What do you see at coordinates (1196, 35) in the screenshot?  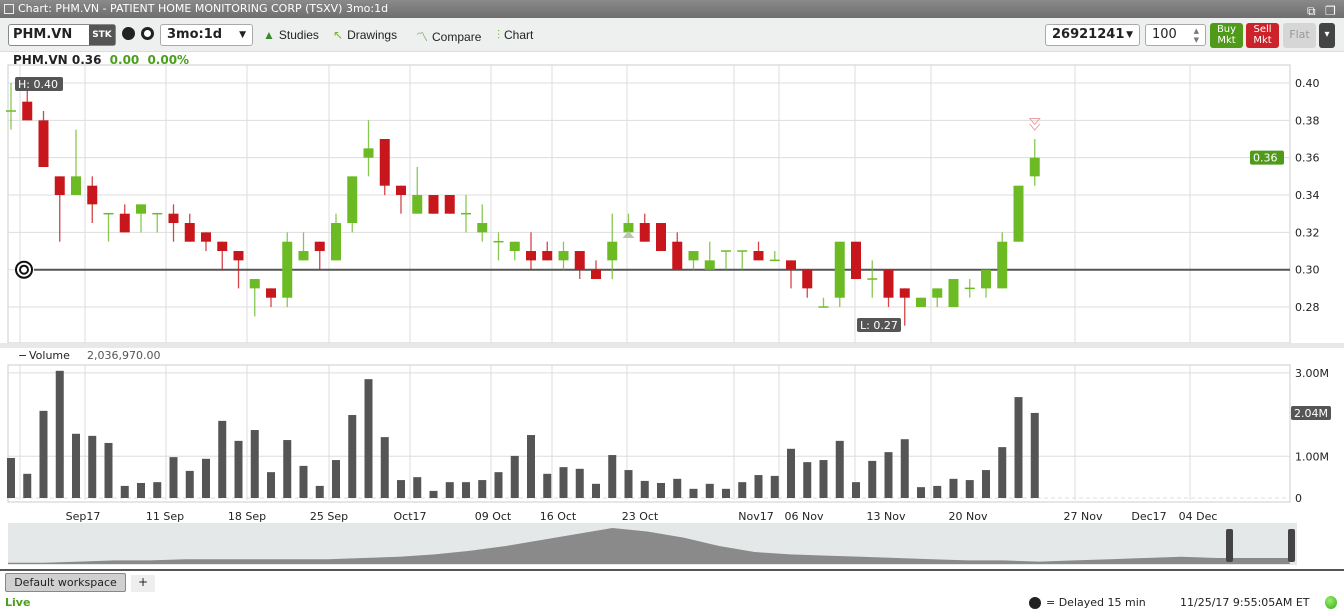 I see `stepper-arrows-icon: ▲ ▼` at bounding box center [1196, 35].